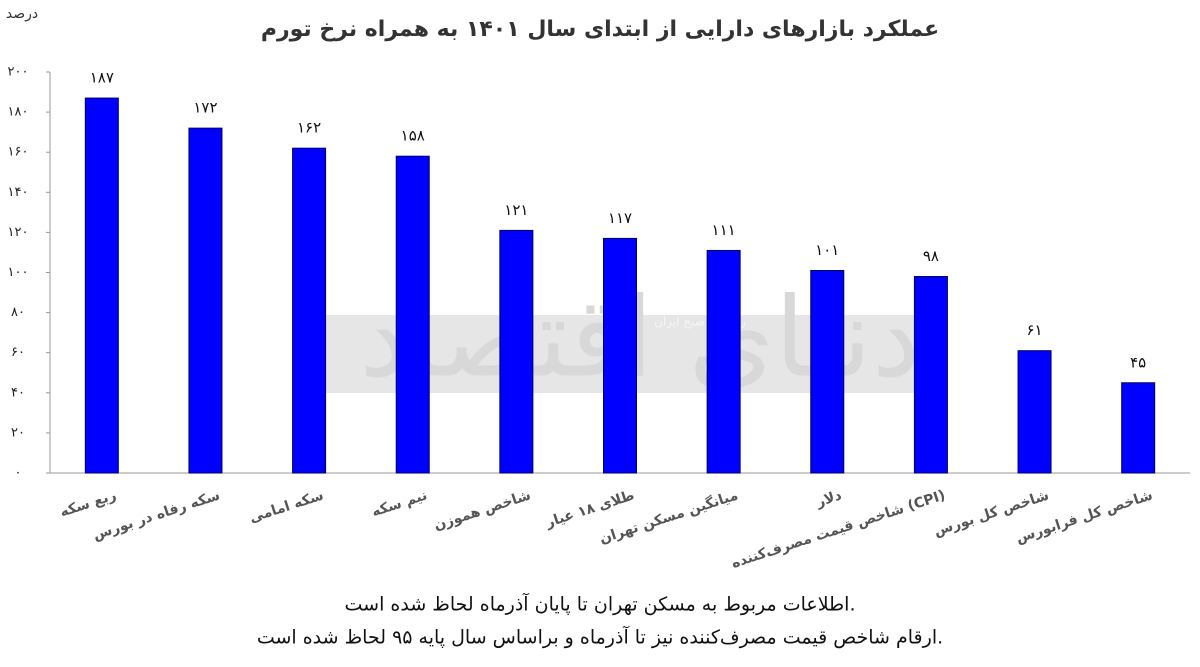 Image resolution: width=1200 pixels, height=667 pixels. Describe the element at coordinates (1034, 330) in the screenshot. I see `data-label: ۶۱` at that location.